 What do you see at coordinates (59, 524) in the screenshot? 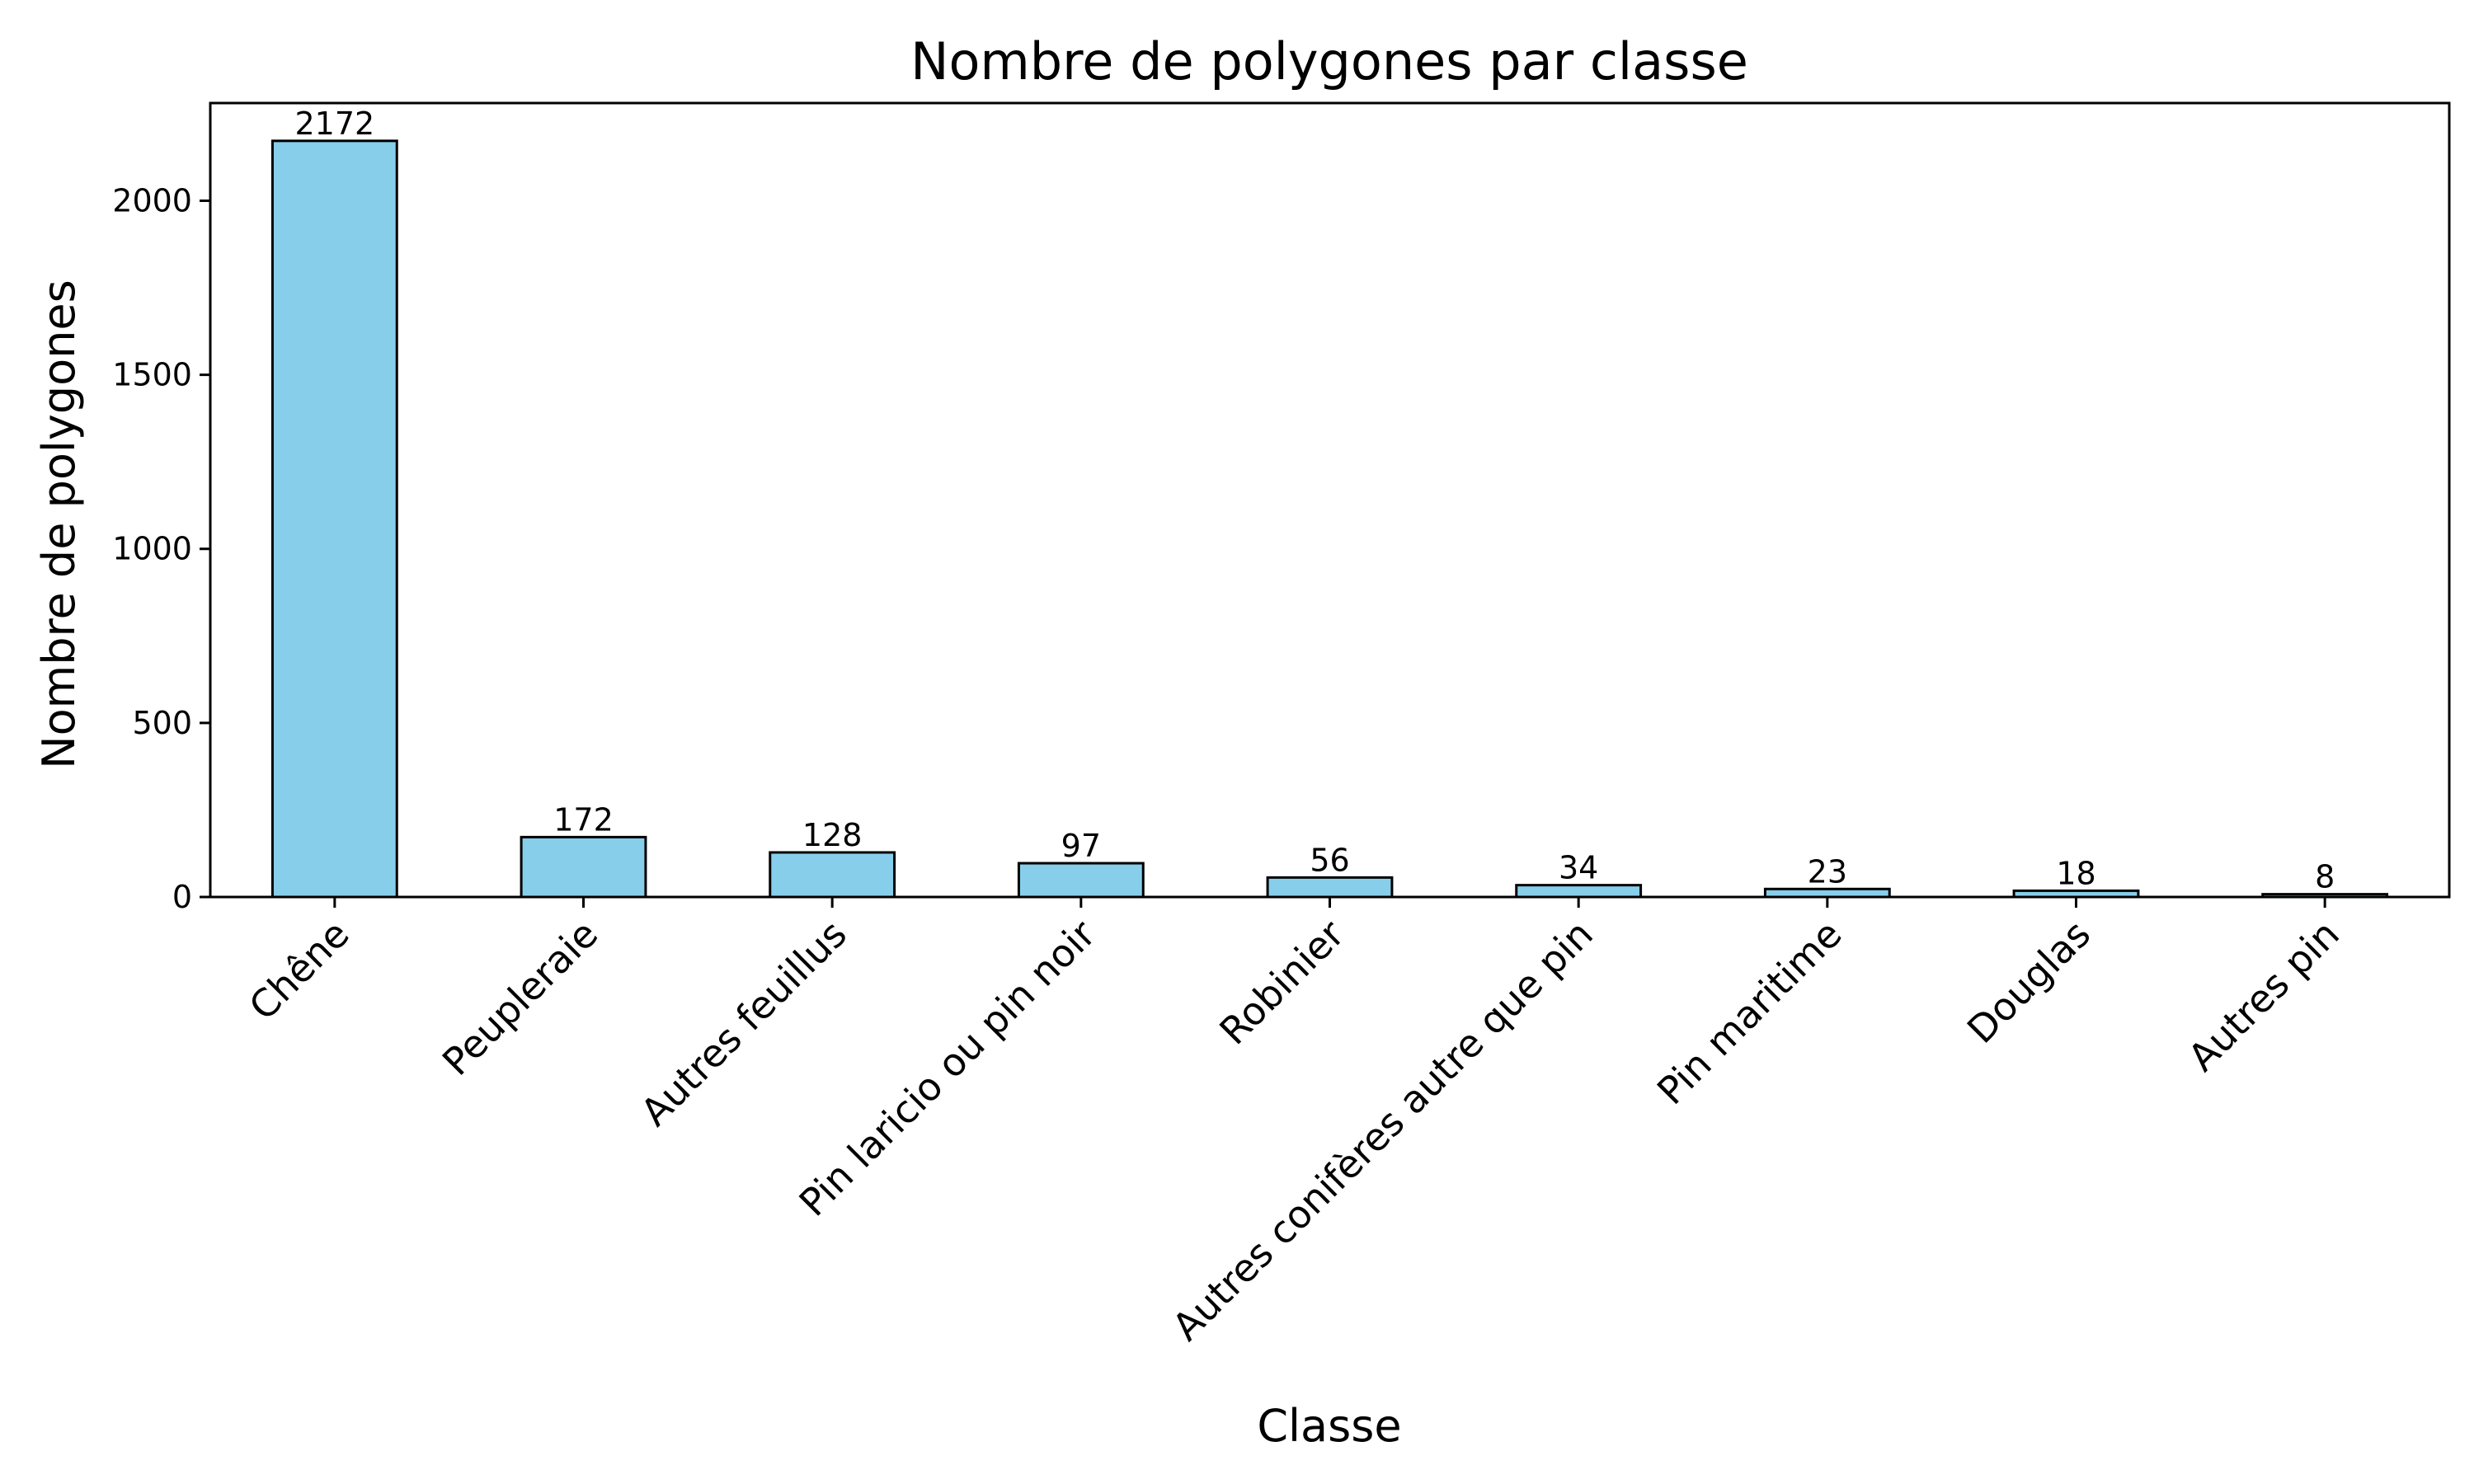
I see `y-axis-title: Nombre de polygones` at bounding box center [59, 524].